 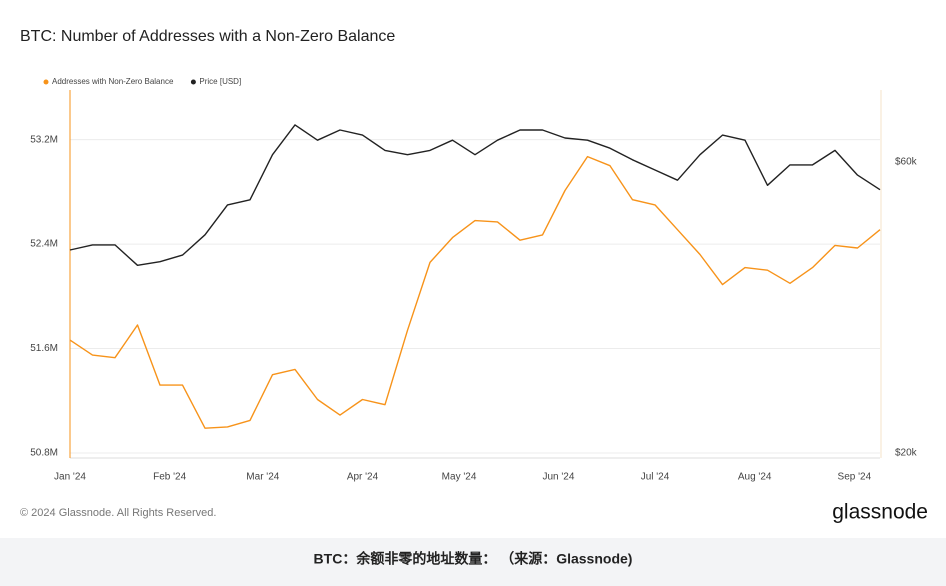 I want to click on x-tick-label: Mar '24, so click(x=262, y=477).